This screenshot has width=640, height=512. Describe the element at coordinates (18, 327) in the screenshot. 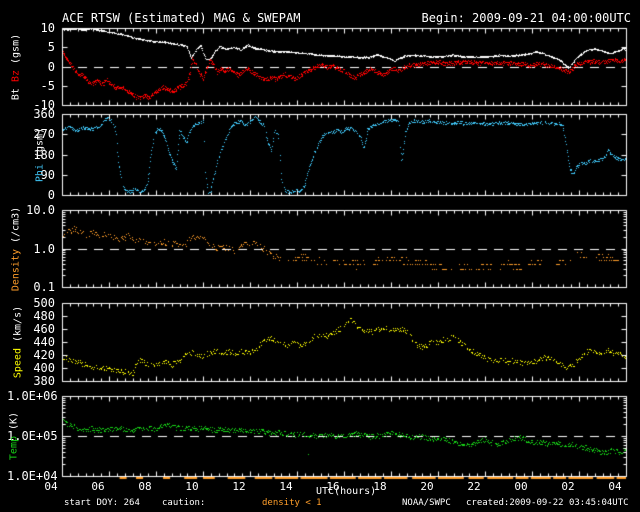

I see `y-axis-label-part: (km/s)` at that location.